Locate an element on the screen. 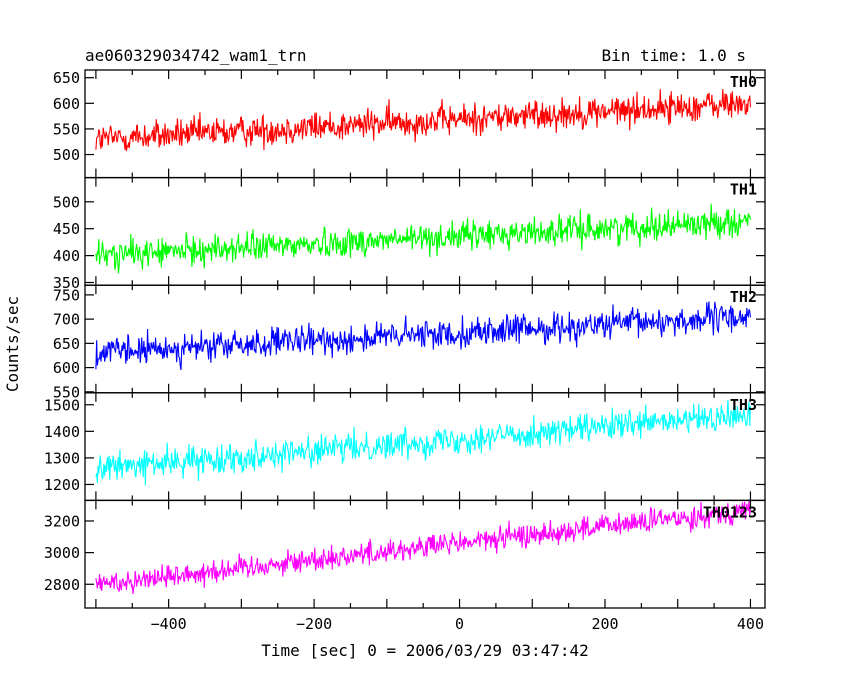 The width and height of the screenshot is (850, 680). y-axis-label: Counts/sec is located at coordinates (12, 344).